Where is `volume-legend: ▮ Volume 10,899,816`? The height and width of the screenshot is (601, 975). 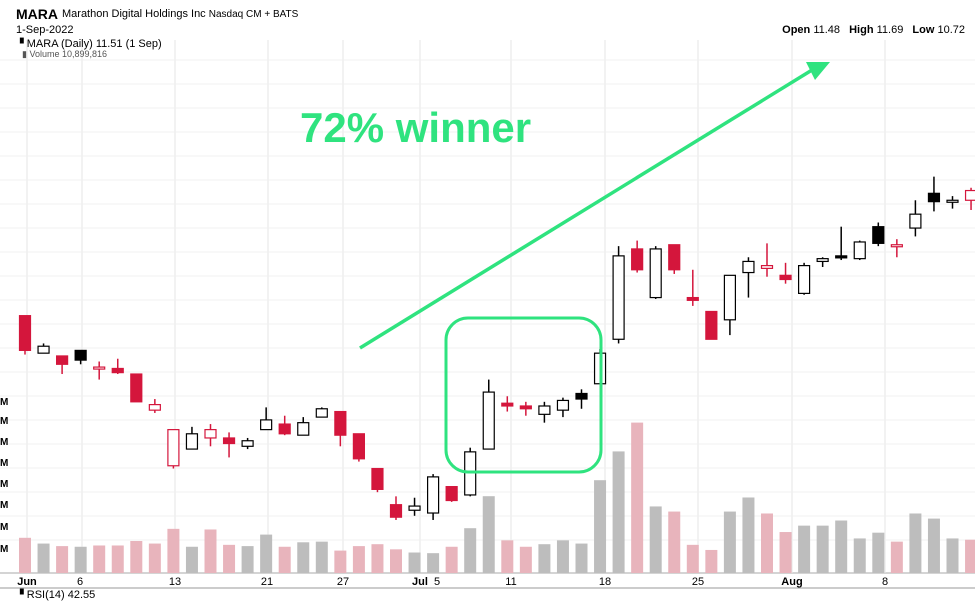 volume-legend: ▮ Volume 10,899,816 is located at coordinates (64, 54).